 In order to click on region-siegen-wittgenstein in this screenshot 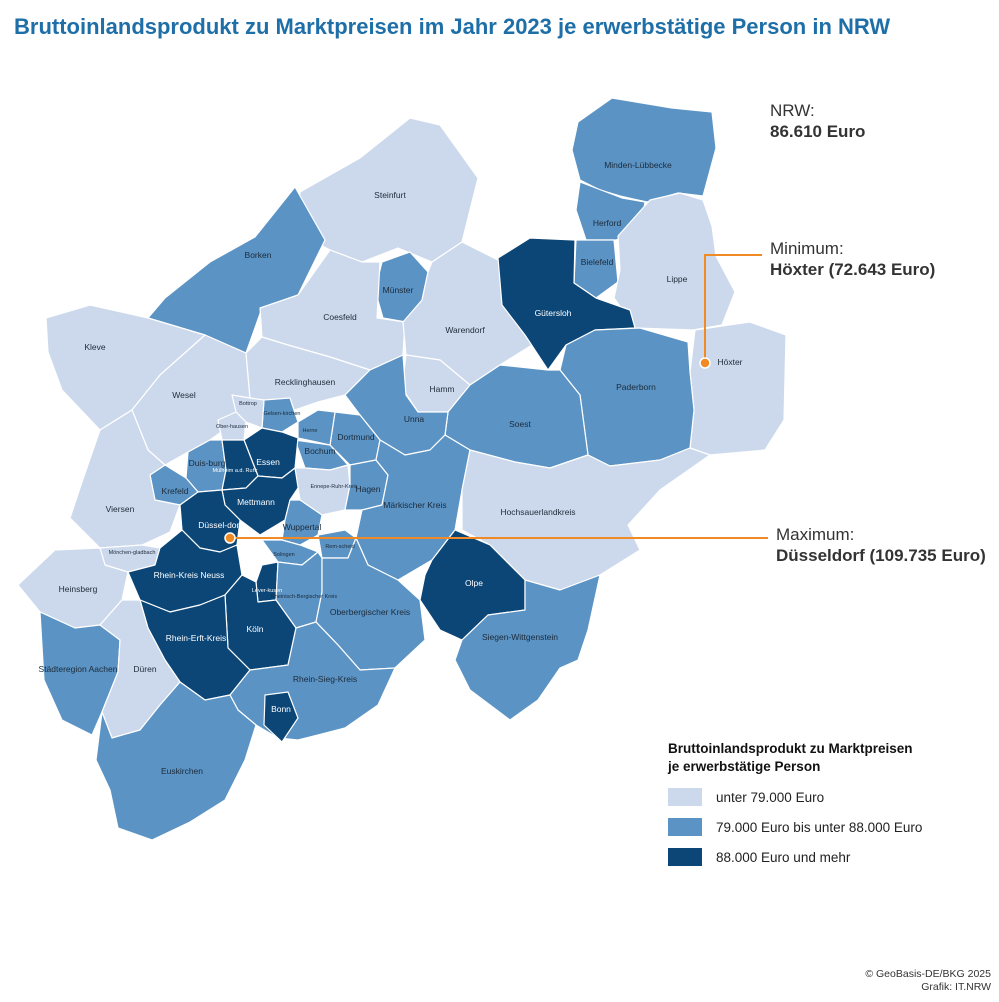, I will do `click(527, 647)`.